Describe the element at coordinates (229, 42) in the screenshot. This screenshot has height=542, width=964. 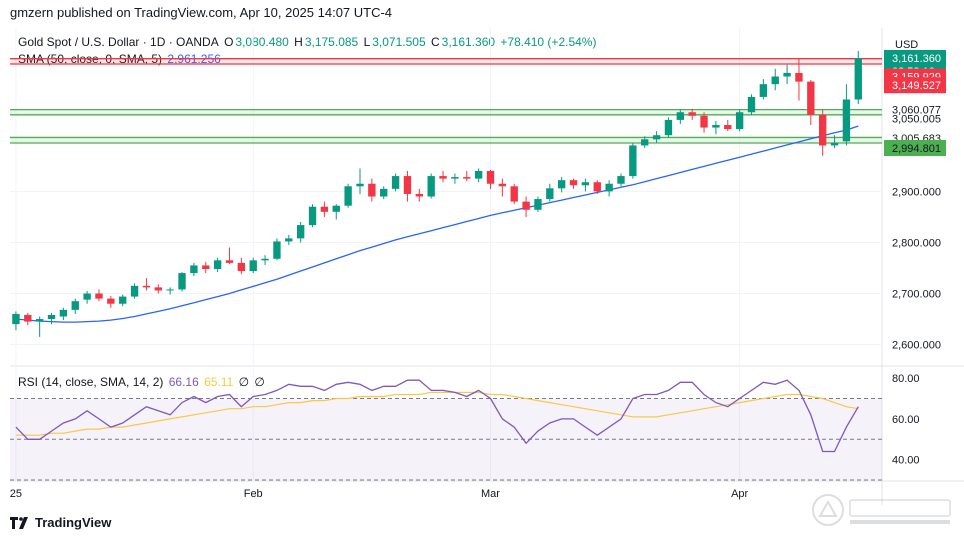
I see `open-label: O` at that location.